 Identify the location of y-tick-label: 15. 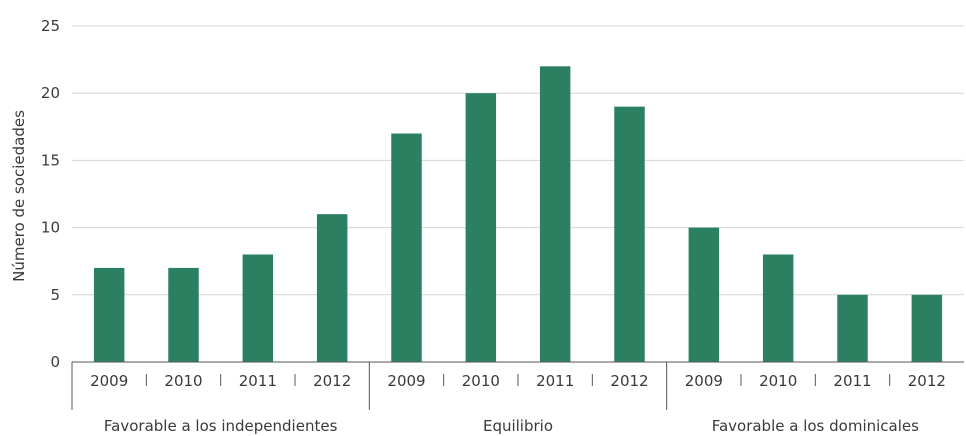
(50, 160).